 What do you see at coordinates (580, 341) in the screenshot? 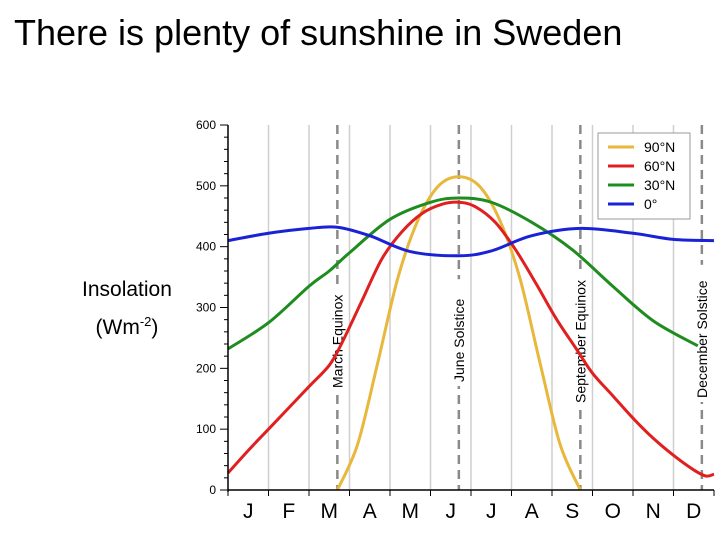
I see `event-label: September Equinox` at bounding box center [580, 341].